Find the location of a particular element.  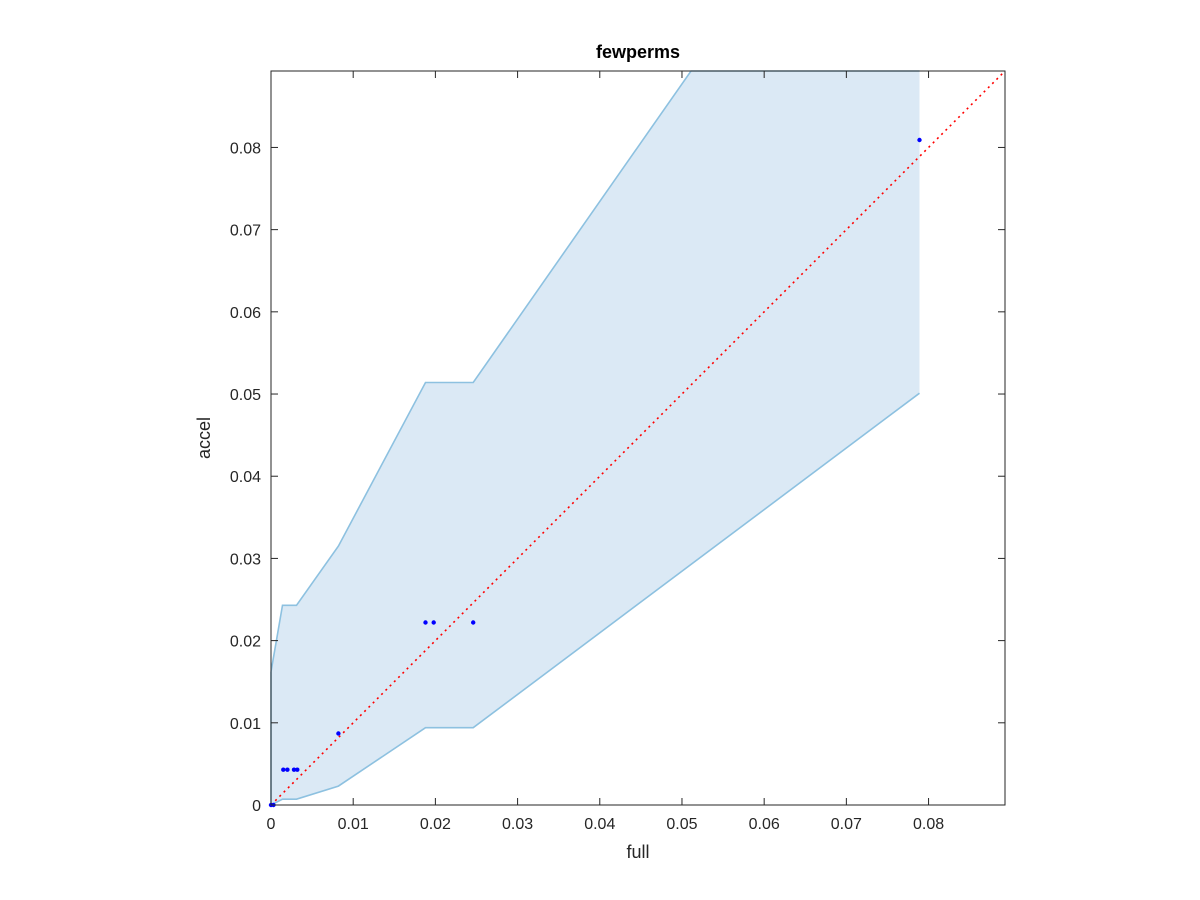

y-tick-label: 0.07 is located at coordinates (245, 231).